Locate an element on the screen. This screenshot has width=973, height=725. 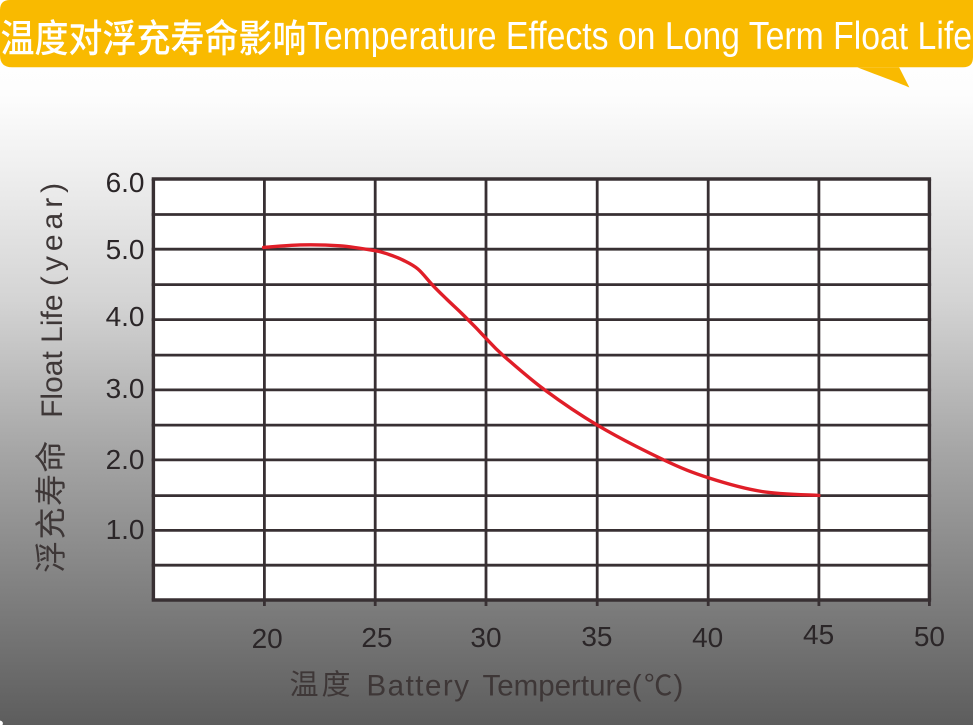
svg-text: Battery is located at coordinates (419, 685).